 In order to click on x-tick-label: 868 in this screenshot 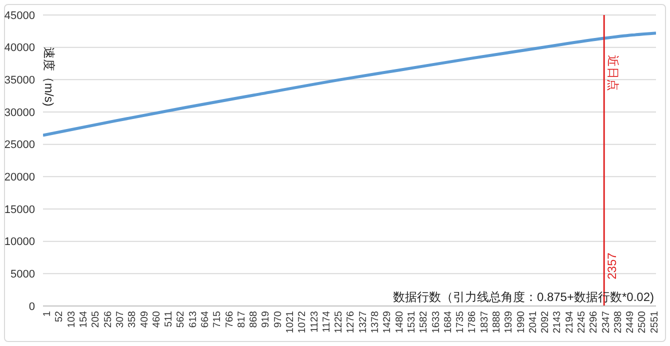, I will do `click(254, 319)`.